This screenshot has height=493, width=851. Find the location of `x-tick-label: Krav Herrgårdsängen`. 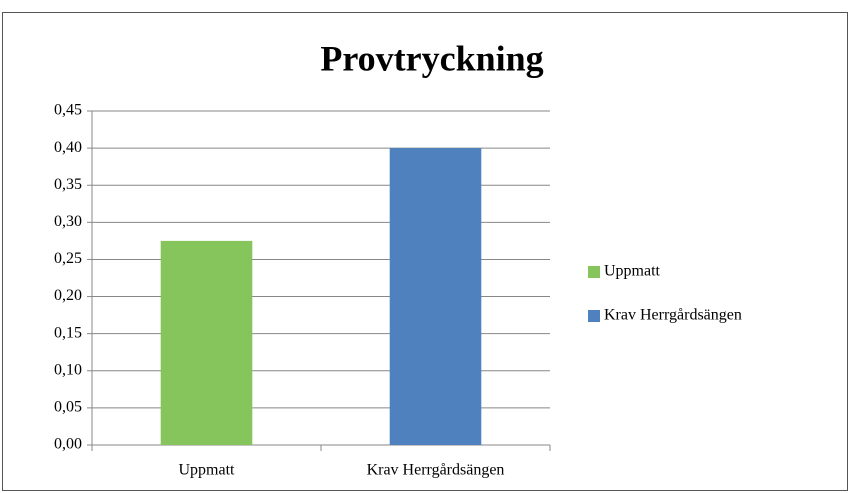

x-tick-label: Krav Herrgårdsängen is located at coordinates (436, 470).